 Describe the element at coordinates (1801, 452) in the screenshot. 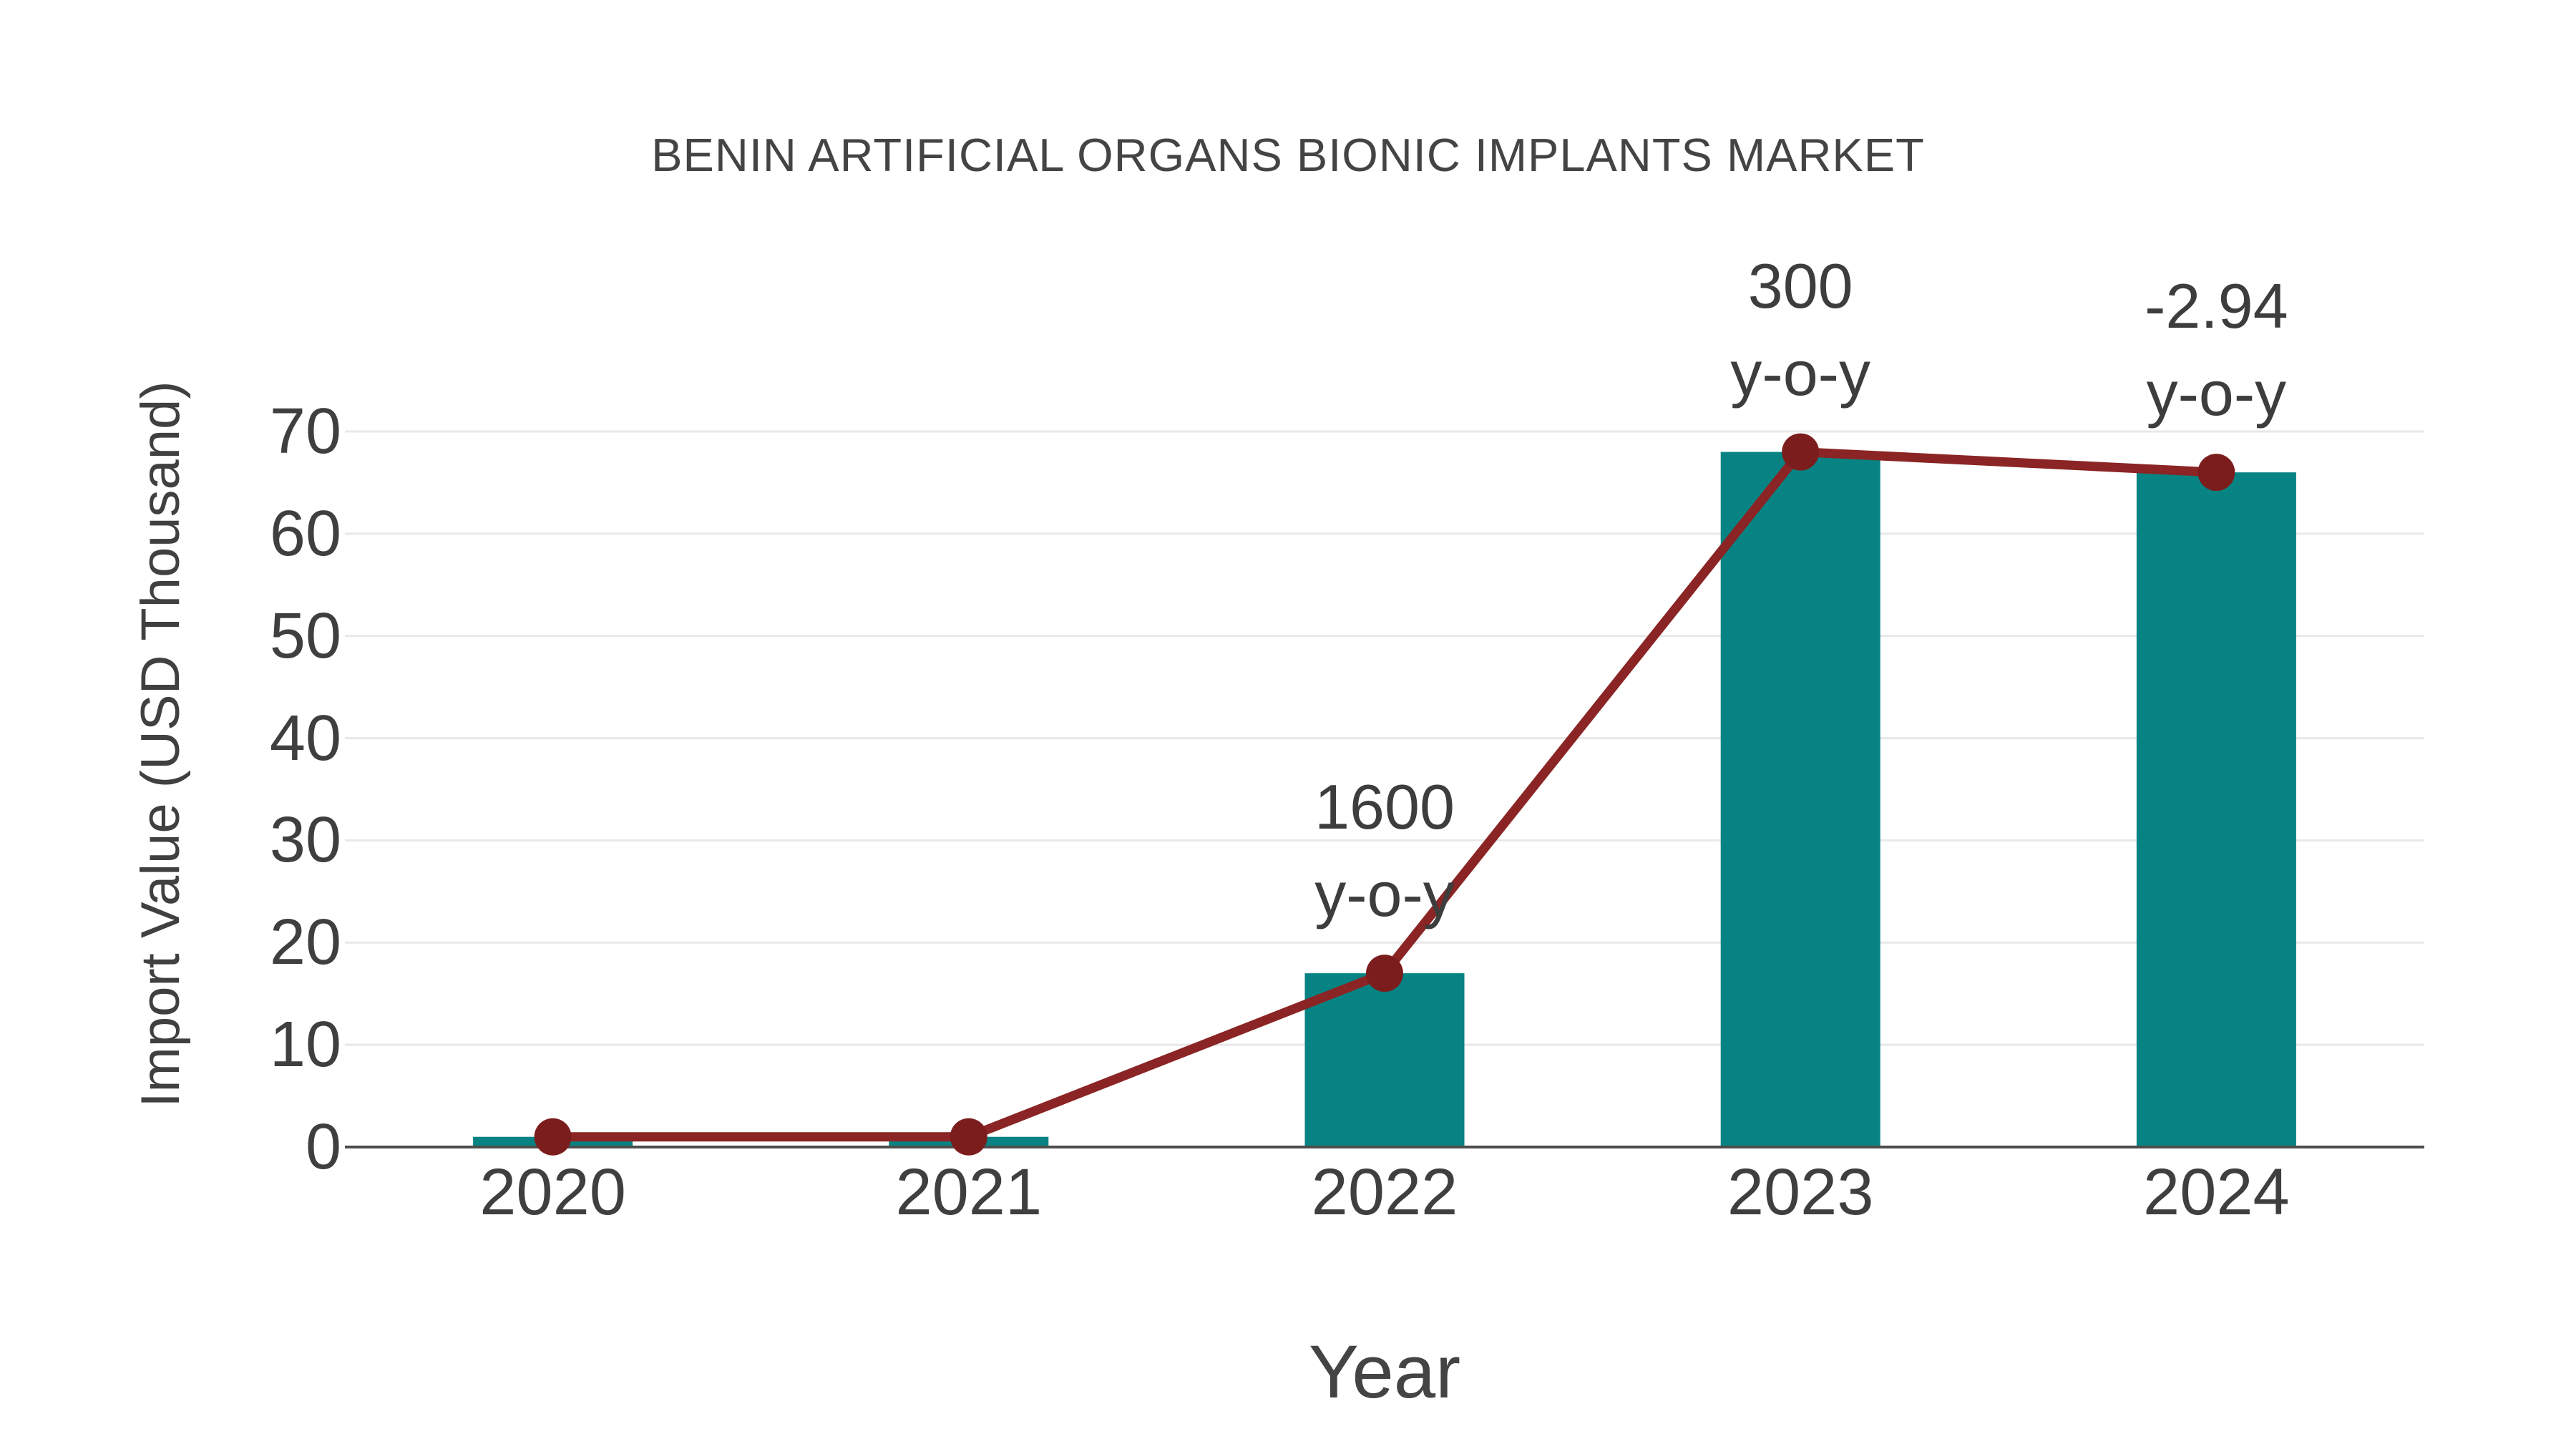

I see `marker-2023` at that location.